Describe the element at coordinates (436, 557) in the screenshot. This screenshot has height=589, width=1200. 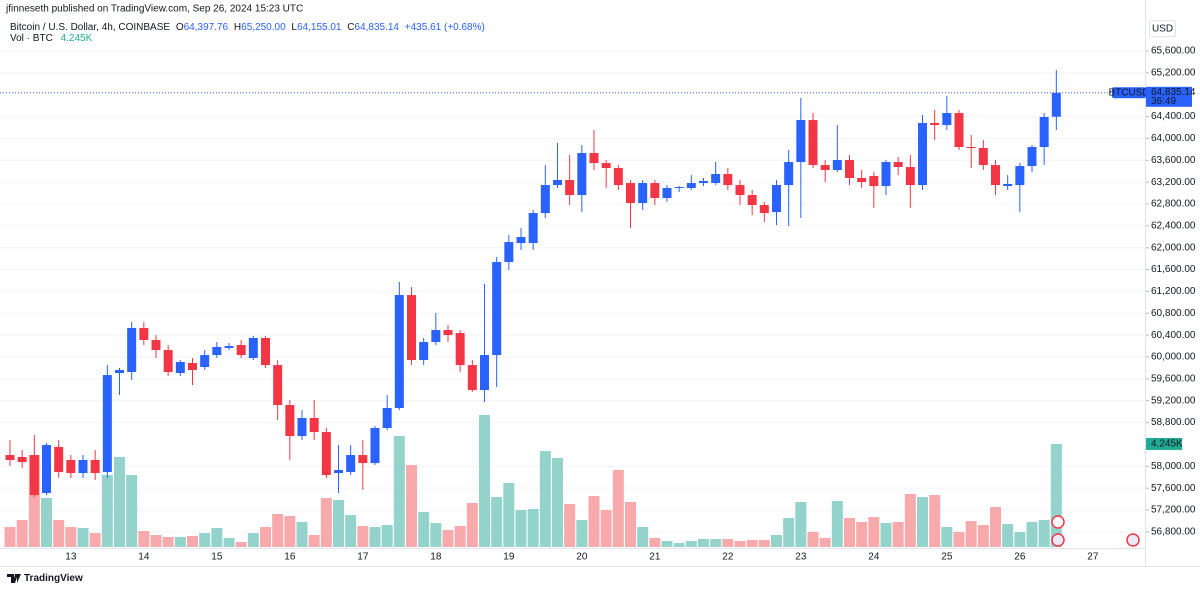
I see `x-tick-label: 18` at that location.